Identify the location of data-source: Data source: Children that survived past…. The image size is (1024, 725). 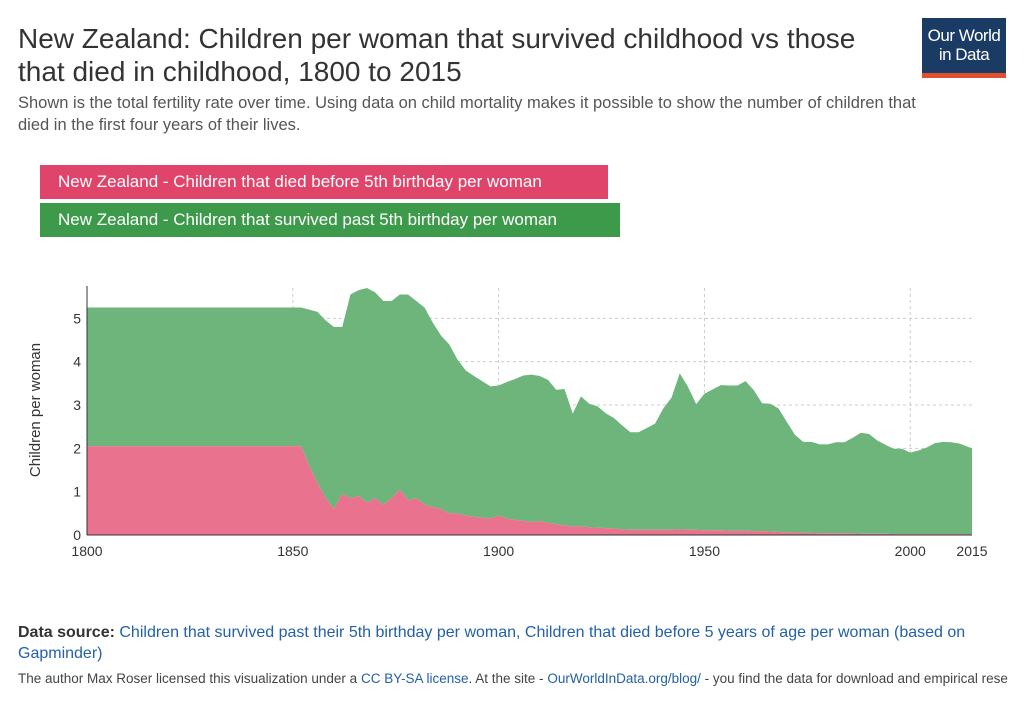
(513, 643).